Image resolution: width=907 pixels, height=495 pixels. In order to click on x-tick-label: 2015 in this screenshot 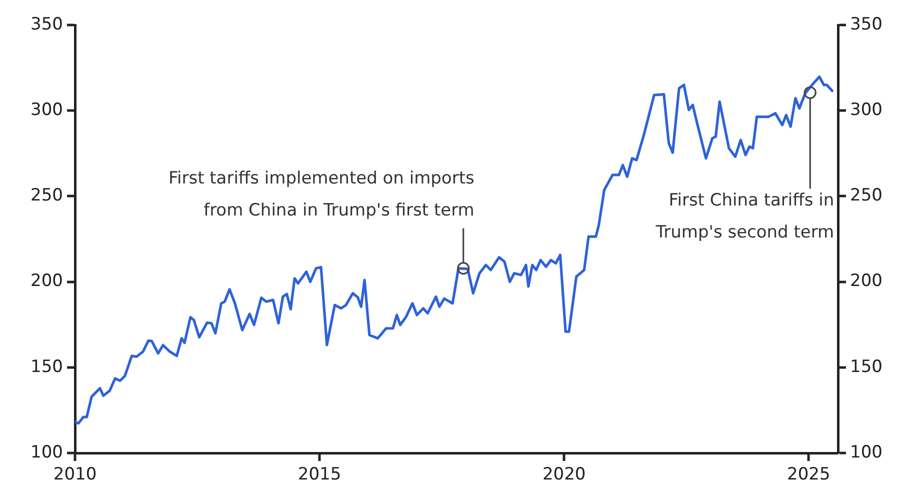, I will do `click(320, 474)`.